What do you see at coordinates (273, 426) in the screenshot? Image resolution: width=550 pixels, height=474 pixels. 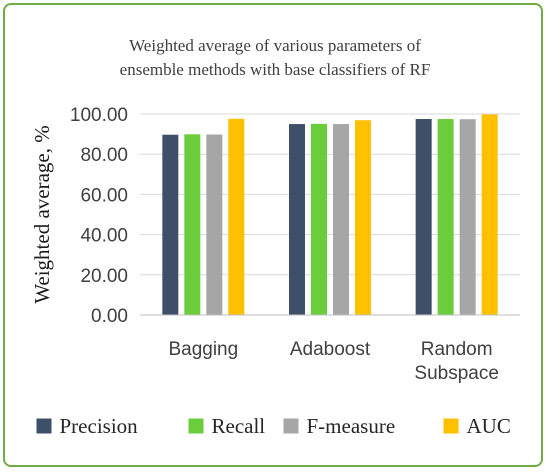 I see `legend-layer: Precision Recall F-measure AUC` at bounding box center [273, 426].